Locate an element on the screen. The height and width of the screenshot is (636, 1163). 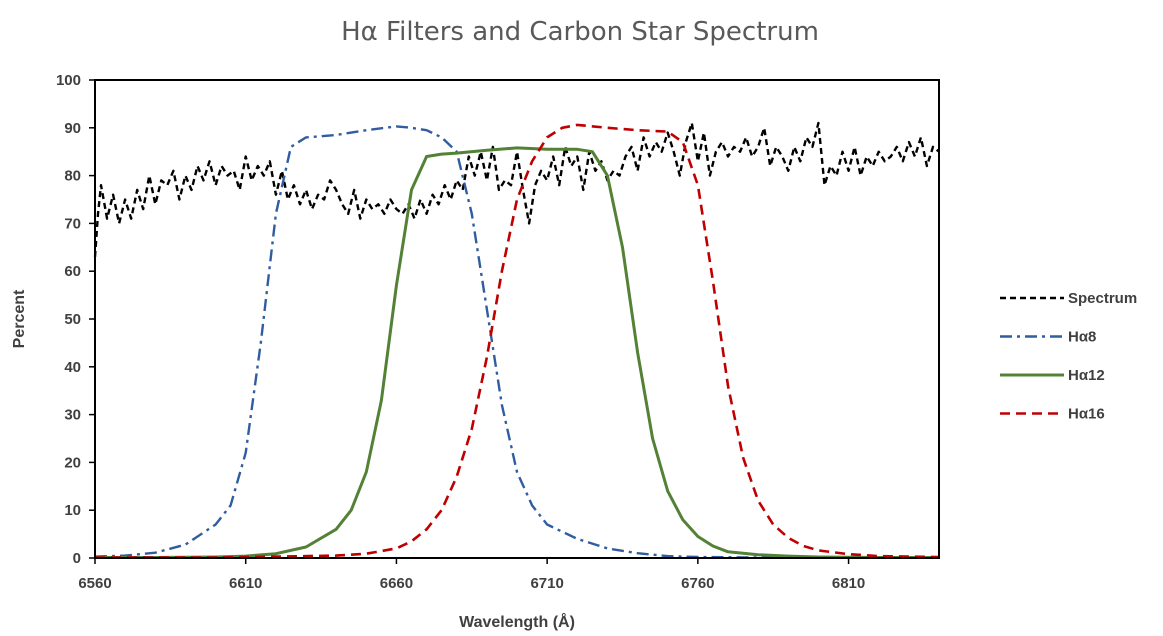
y-tick-label: 10 is located at coordinates (72, 510).